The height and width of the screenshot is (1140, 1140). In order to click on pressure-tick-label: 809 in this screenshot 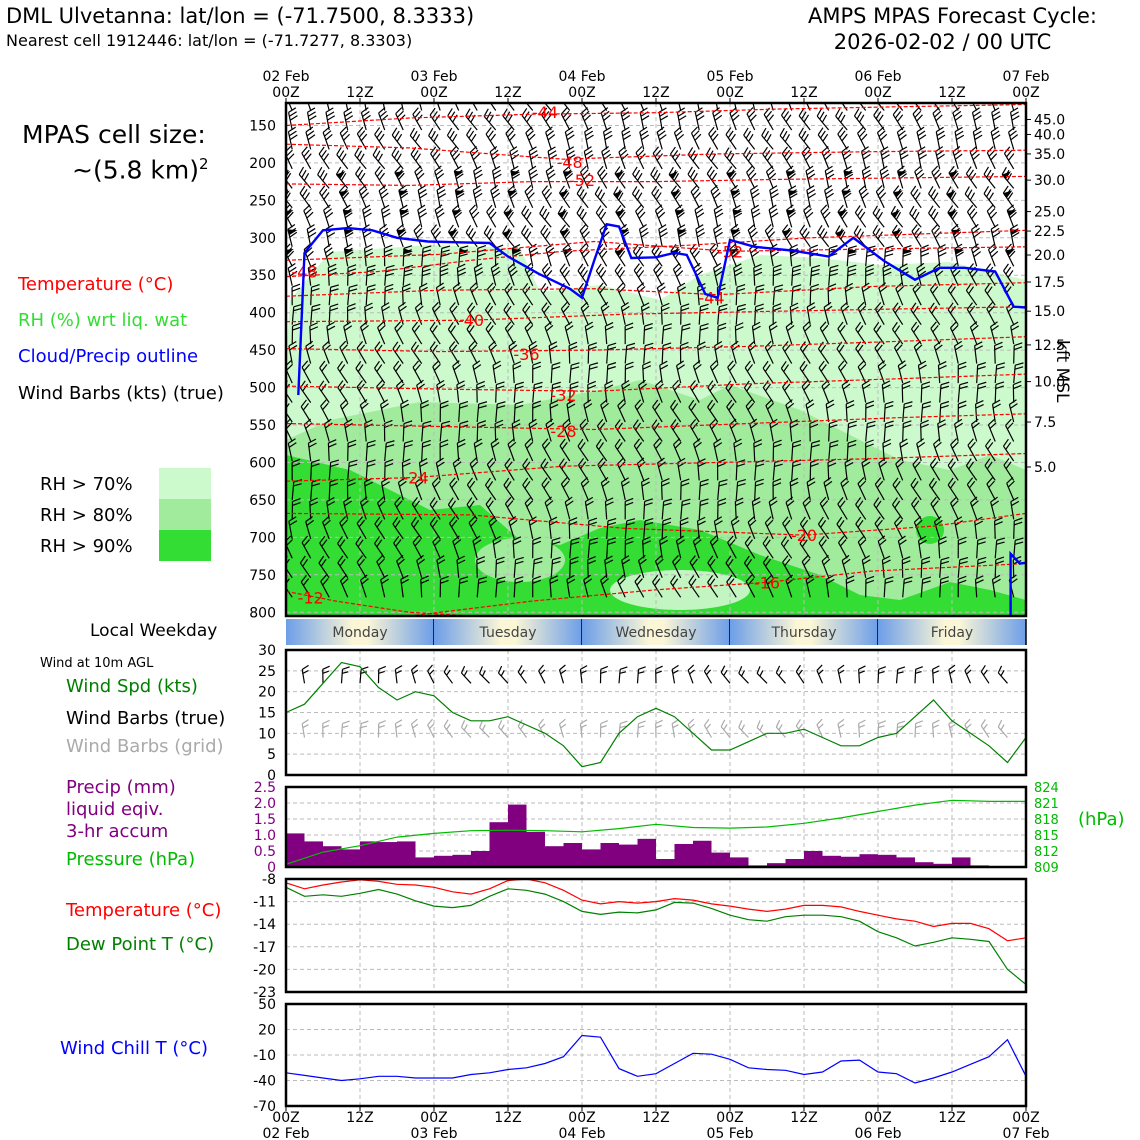, I will do `click(1046, 868)`.